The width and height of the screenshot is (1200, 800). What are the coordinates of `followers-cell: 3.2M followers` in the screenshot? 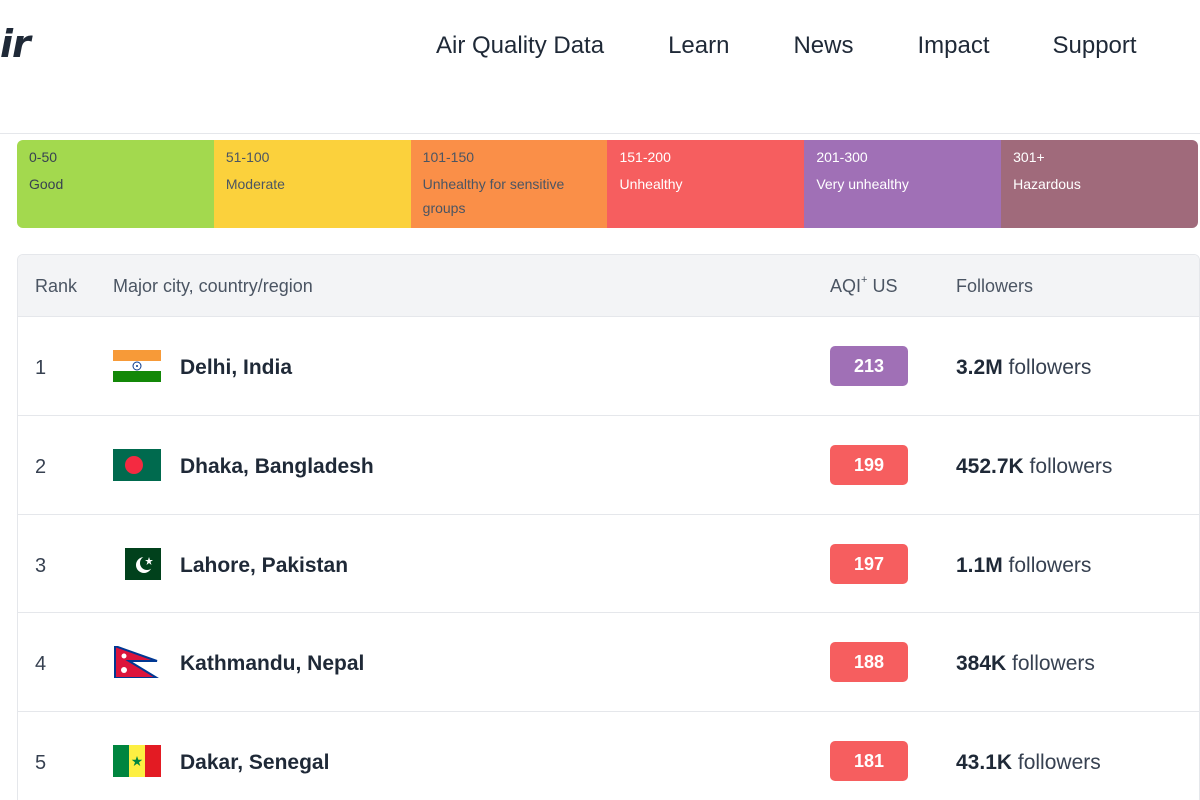 It's located at (1023, 368).